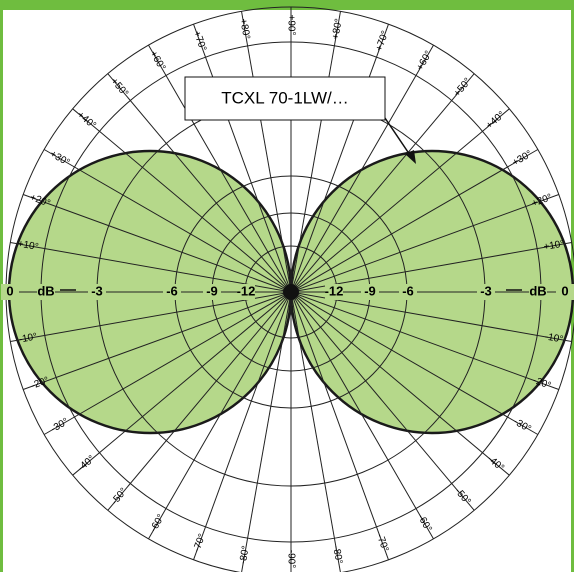 This screenshot has width=574, height=572. What do you see at coordinates (290, 559) in the screenshot?
I see `angle-label: -90°` at bounding box center [290, 559].